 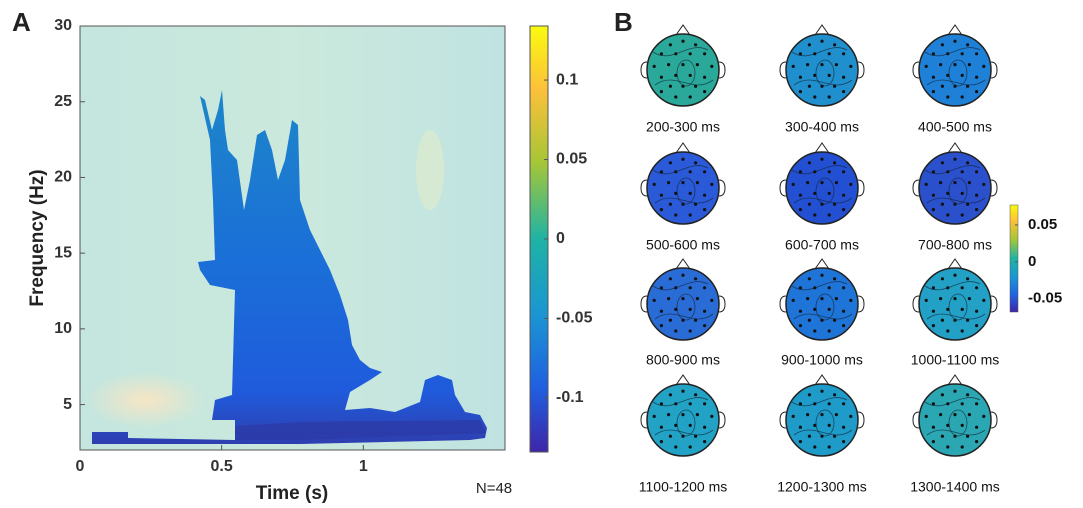 What do you see at coordinates (1014, 258) in the screenshot?
I see `colorbar` at bounding box center [1014, 258].